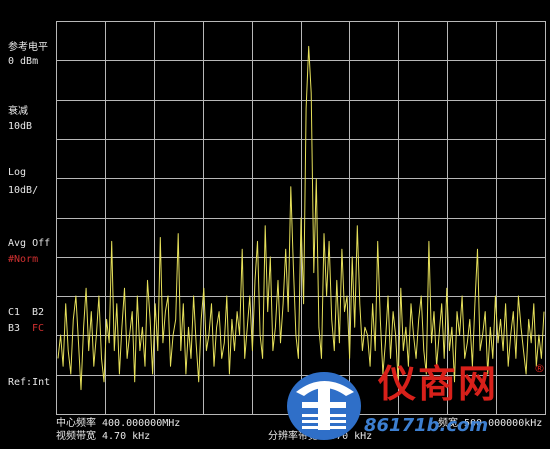 The height and width of the screenshot is (449, 550). What do you see at coordinates (38, 328) in the screenshot?
I see `fc-label: FC` at bounding box center [38, 328].